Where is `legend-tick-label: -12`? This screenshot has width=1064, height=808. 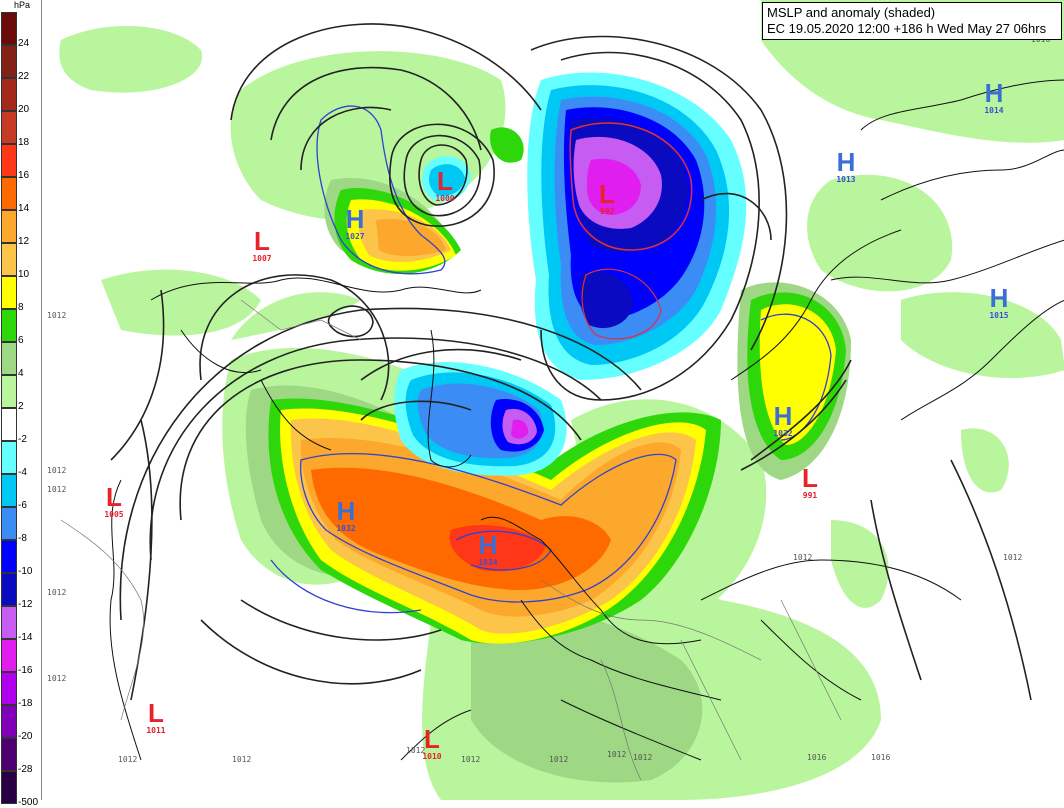
legend-tick-label: -12 is located at coordinates (25, 604).